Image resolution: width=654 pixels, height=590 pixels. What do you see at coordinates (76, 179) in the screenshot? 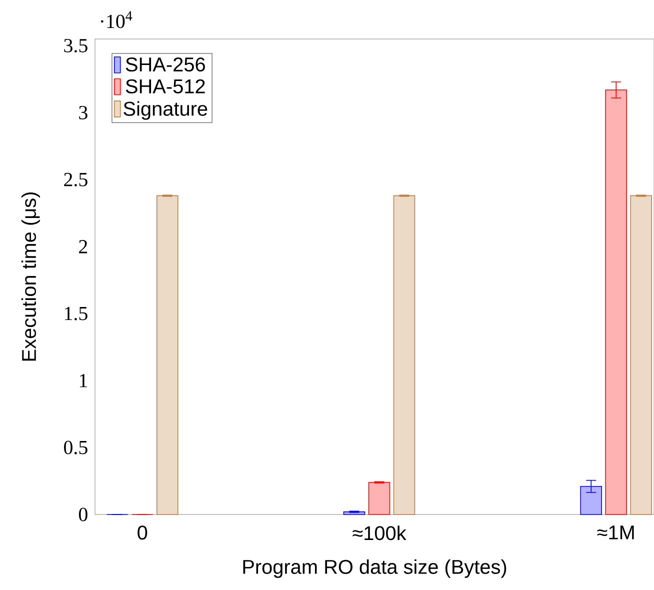
I see `y-tick-label: 2.5` at bounding box center [76, 179].